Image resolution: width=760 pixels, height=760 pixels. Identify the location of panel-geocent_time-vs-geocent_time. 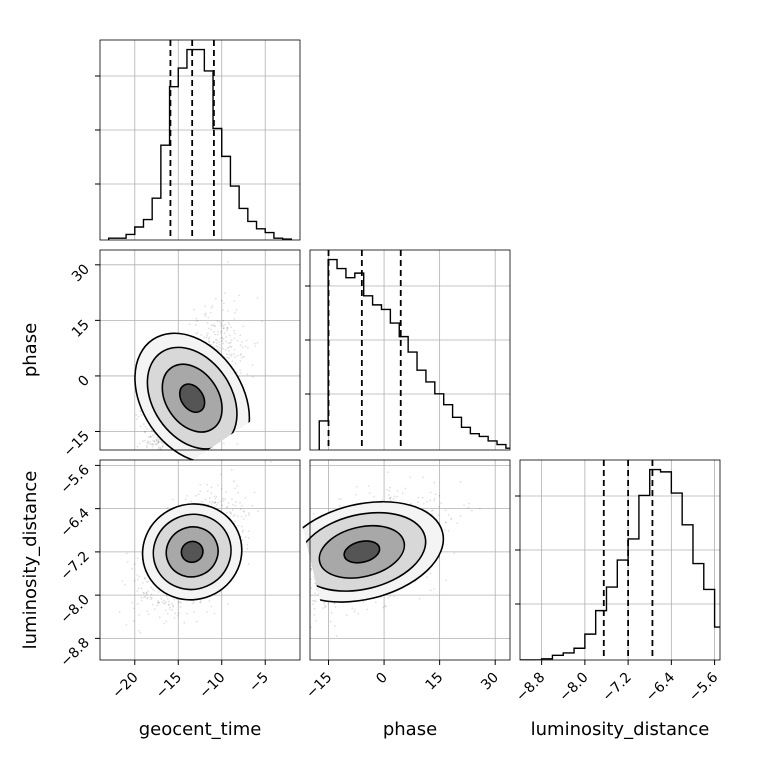
(198, 140).